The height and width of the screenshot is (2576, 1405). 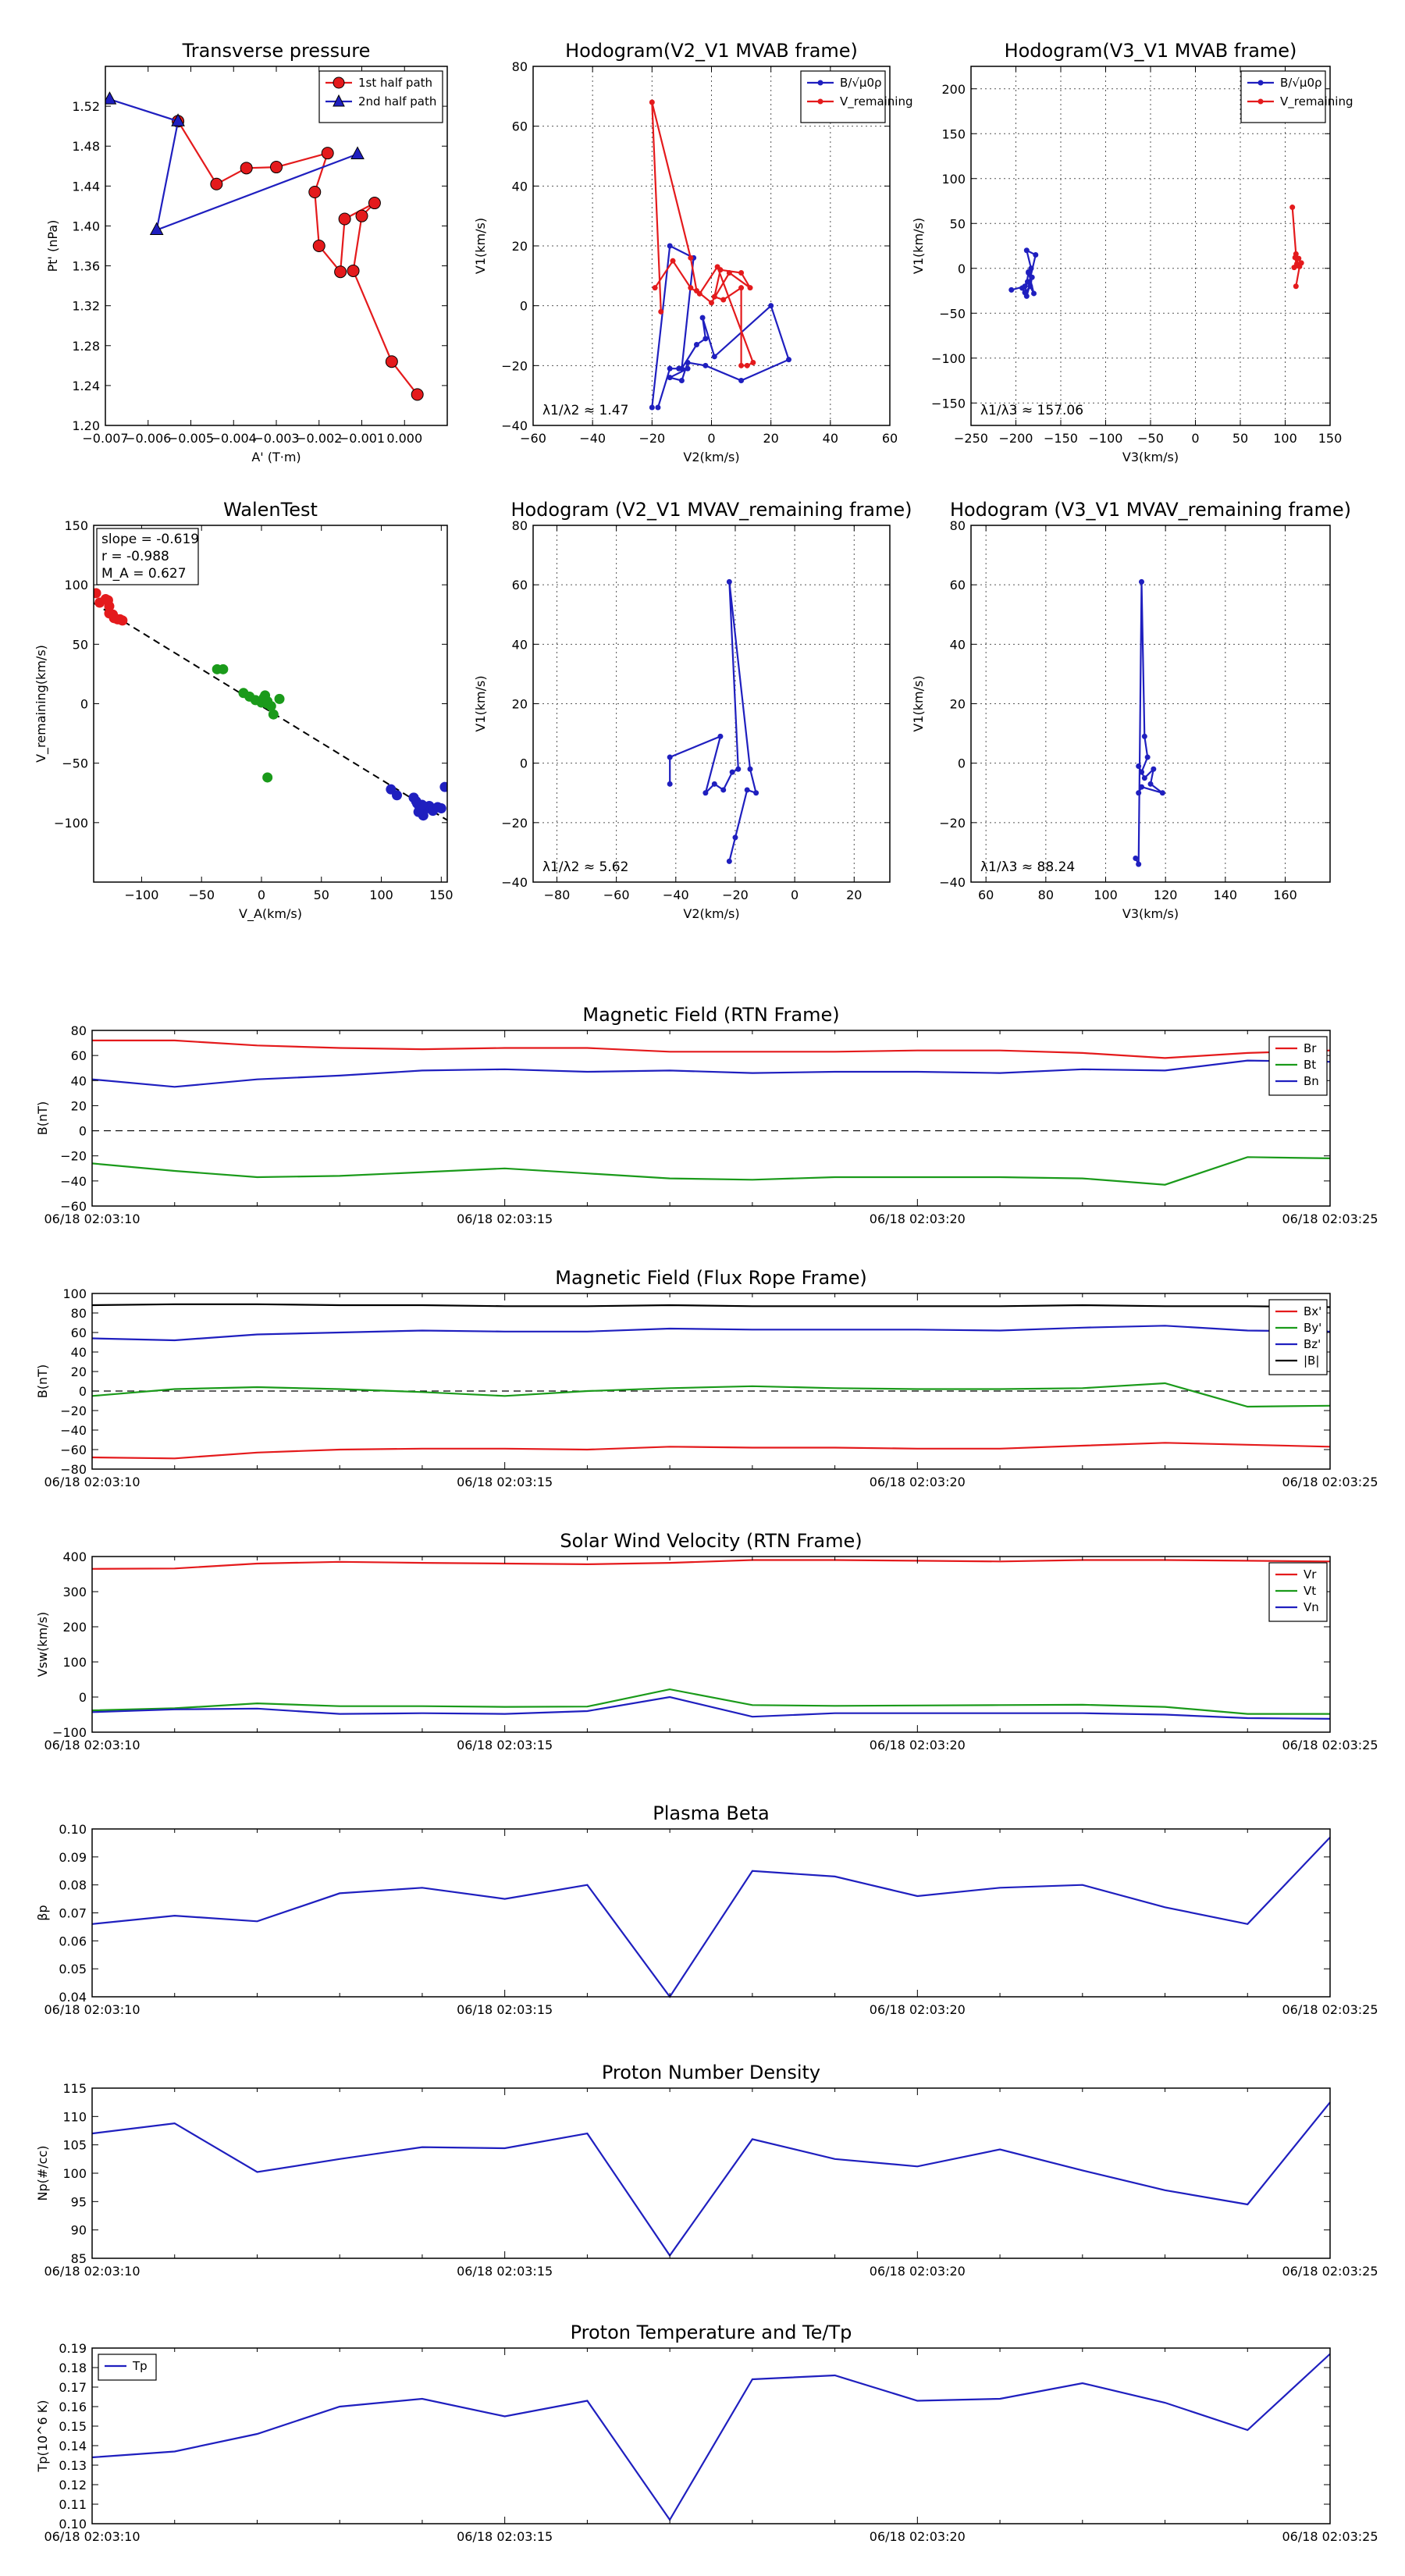 What do you see at coordinates (711, 1395) in the screenshot?
I see `series-line-By'` at bounding box center [711, 1395].